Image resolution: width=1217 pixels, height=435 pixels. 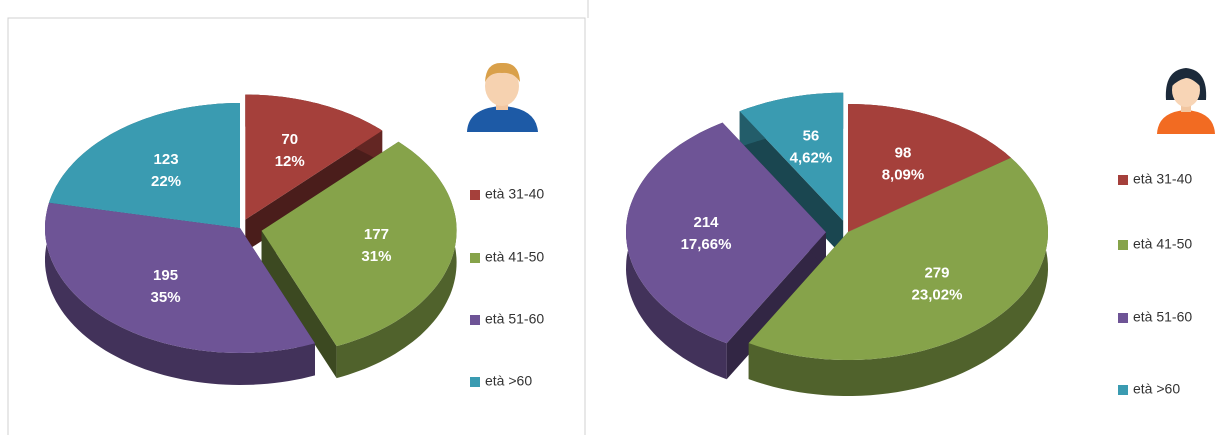 What do you see at coordinates (166, 159) in the screenshot?
I see `slice-value-label: 123` at bounding box center [166, 159].